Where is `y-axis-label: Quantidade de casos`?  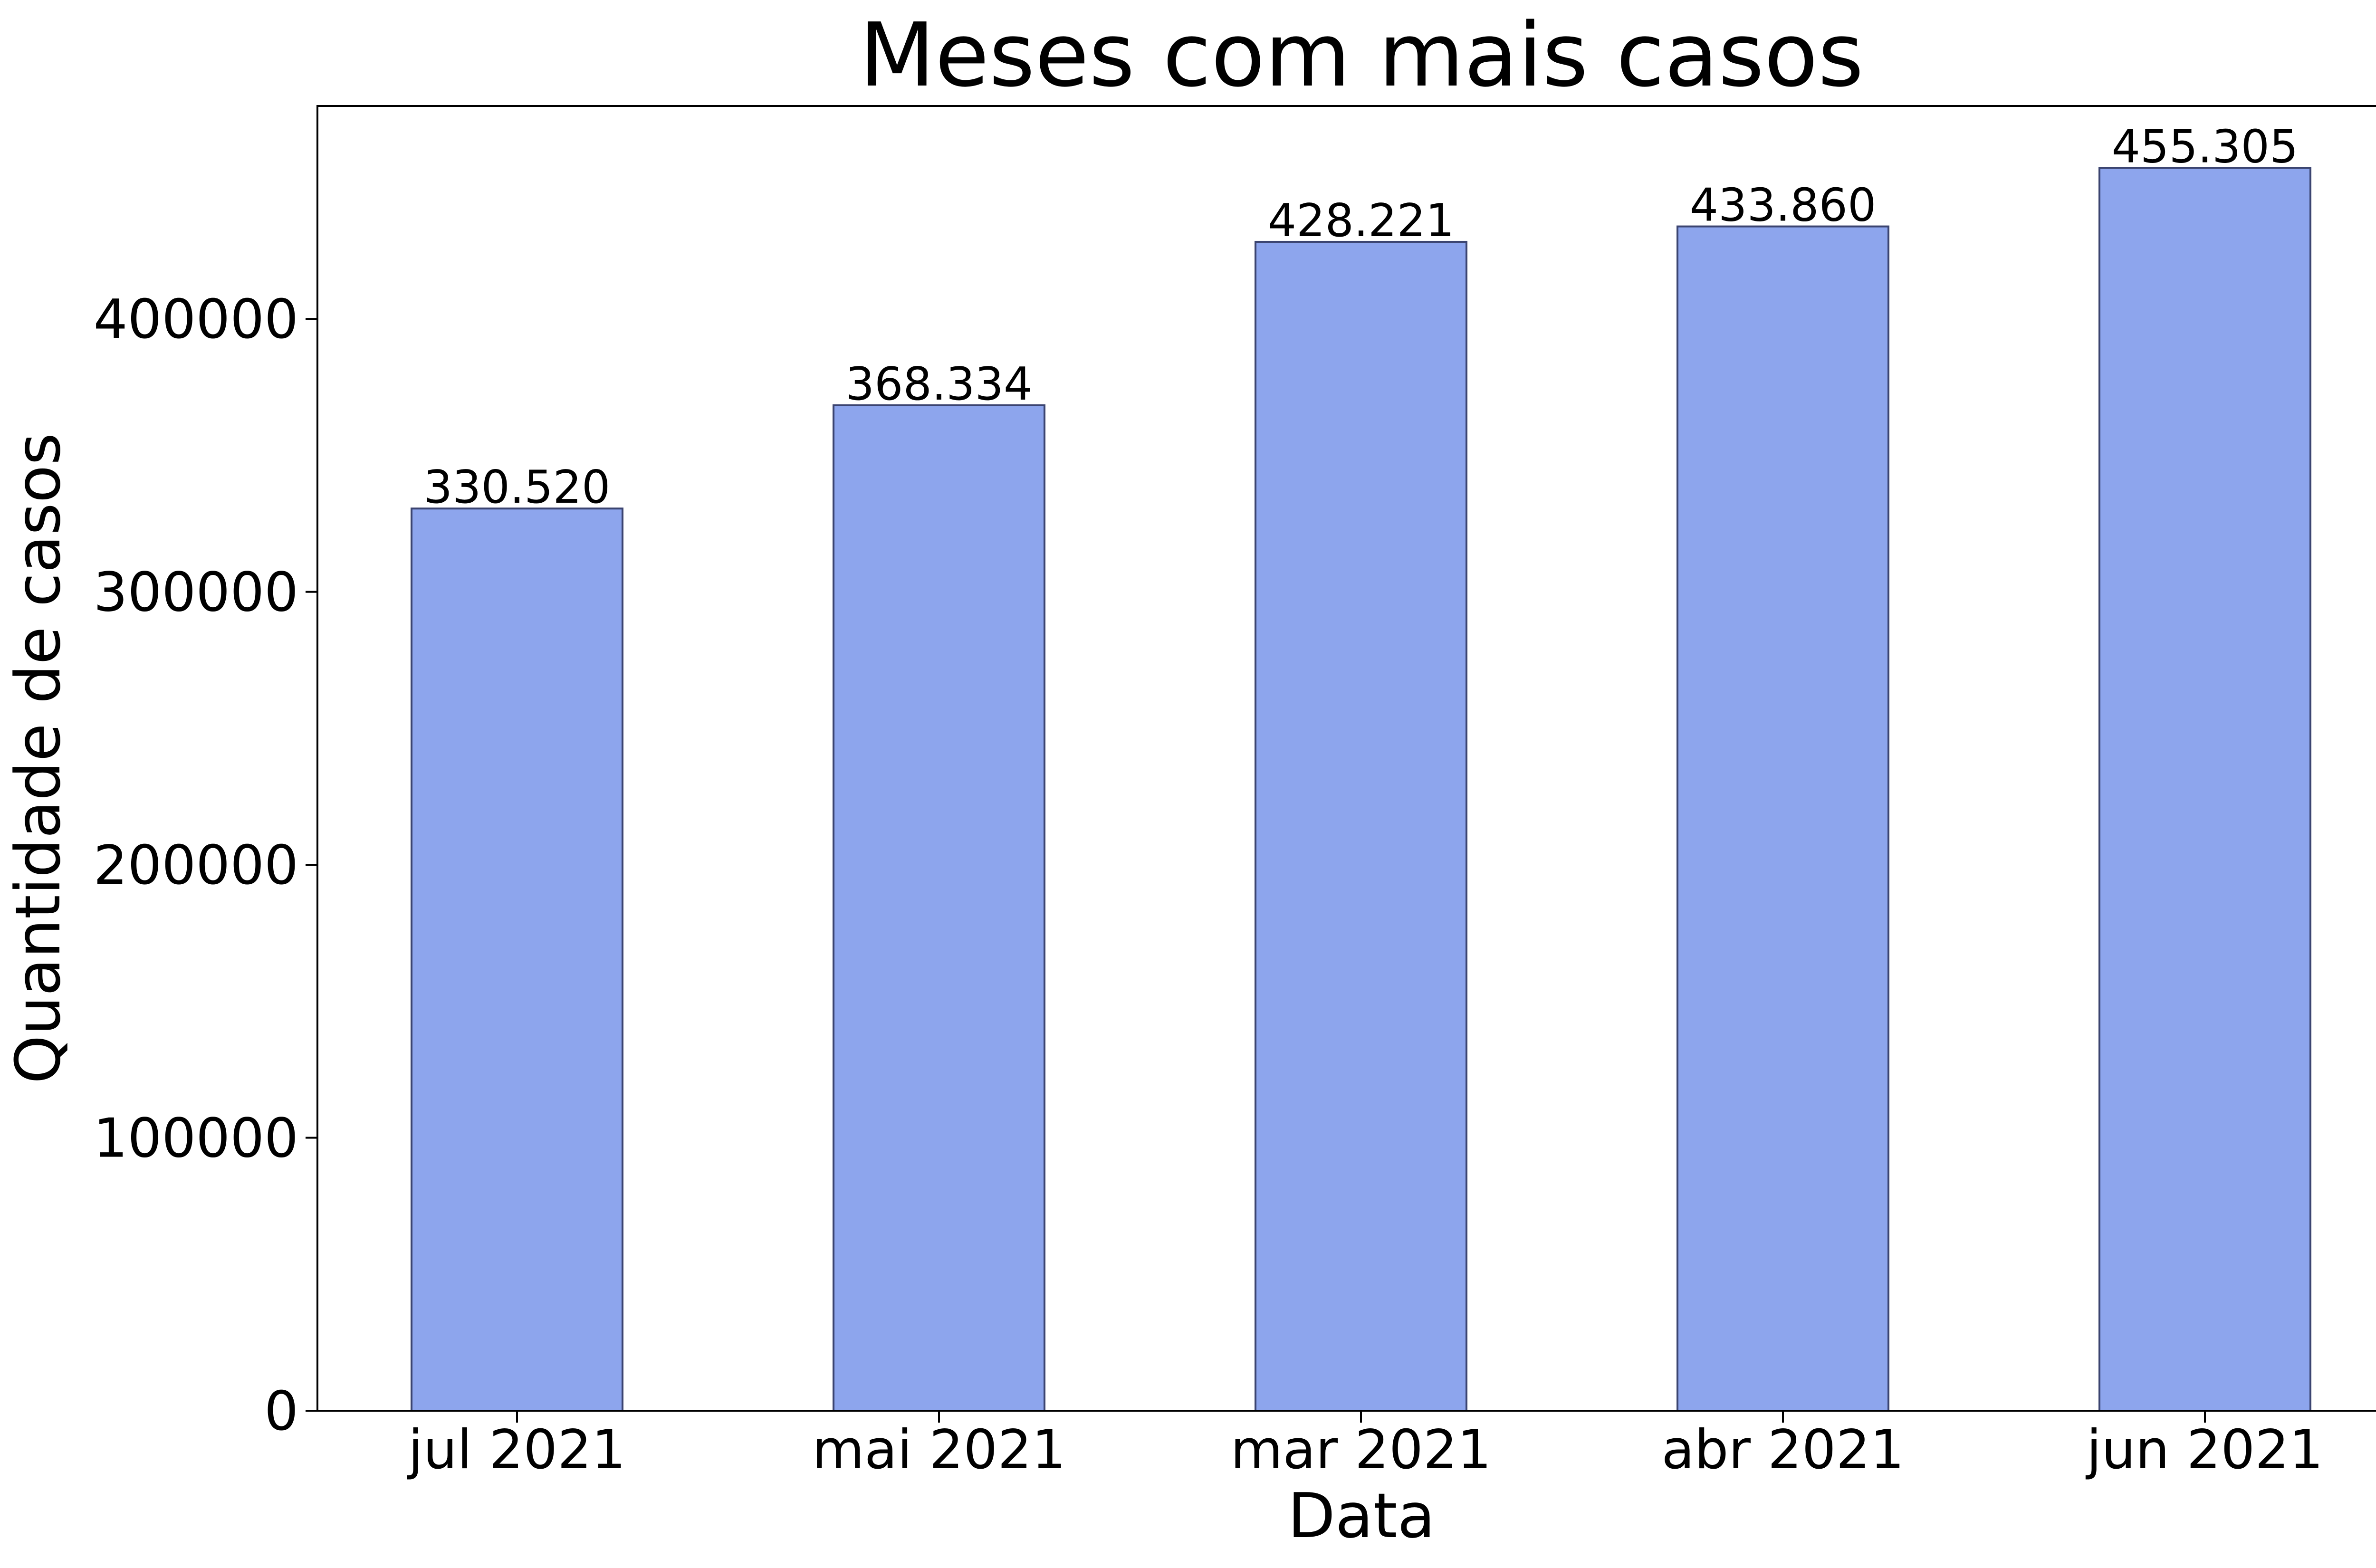 y-axis-label: Quantidade de casos is located at coordinates (38, 759).